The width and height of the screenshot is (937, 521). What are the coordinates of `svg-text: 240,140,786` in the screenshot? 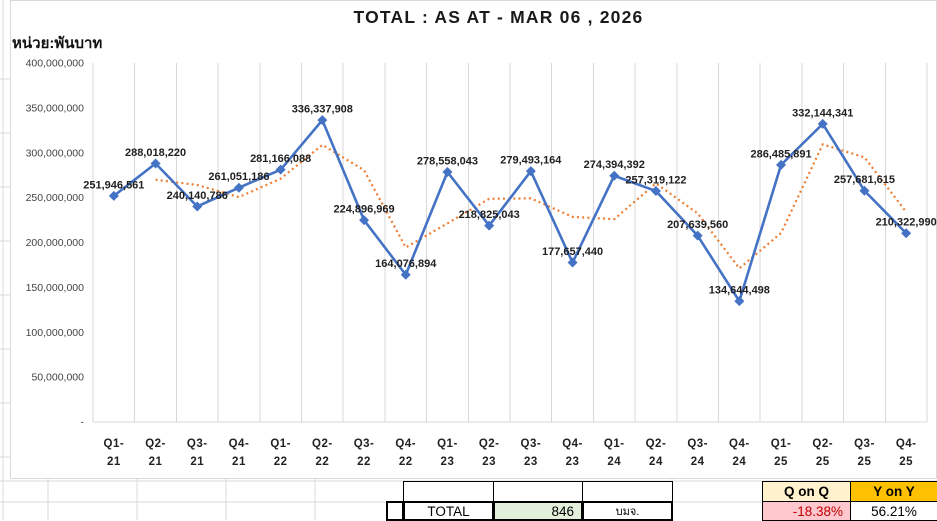 It's located at (197, 196).